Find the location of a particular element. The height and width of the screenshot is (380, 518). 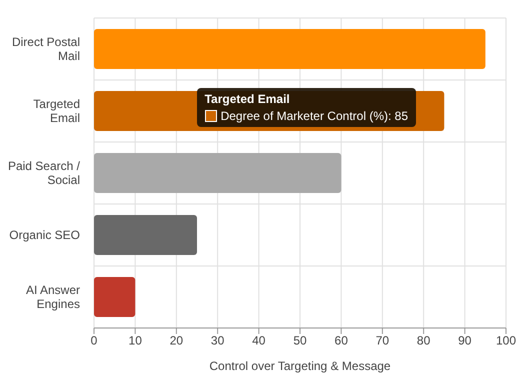

x-tick-label: 30 is located at coordinates (217, 341).